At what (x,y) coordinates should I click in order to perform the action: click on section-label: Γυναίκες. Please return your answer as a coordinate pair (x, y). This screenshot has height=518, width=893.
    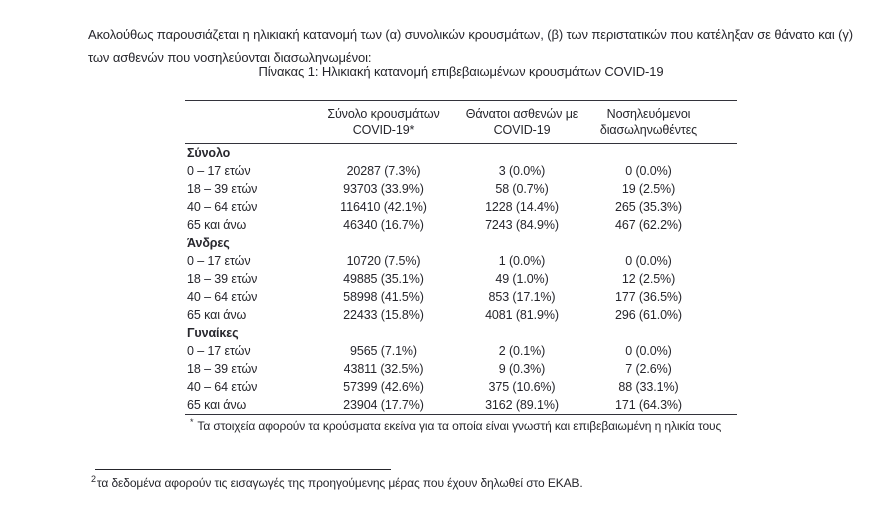
    Looking at the image, I should click on (213, 333).